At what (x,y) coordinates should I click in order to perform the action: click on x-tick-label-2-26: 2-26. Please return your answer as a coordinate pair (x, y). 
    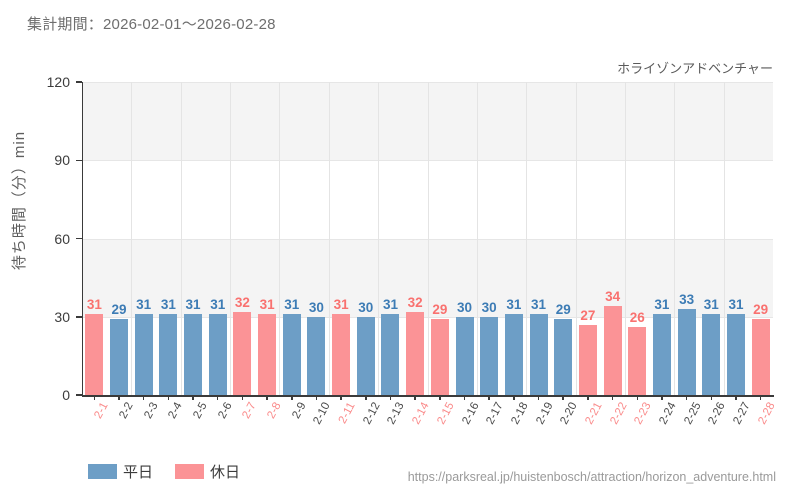
    Looking at the image, I should click on (717, 413).